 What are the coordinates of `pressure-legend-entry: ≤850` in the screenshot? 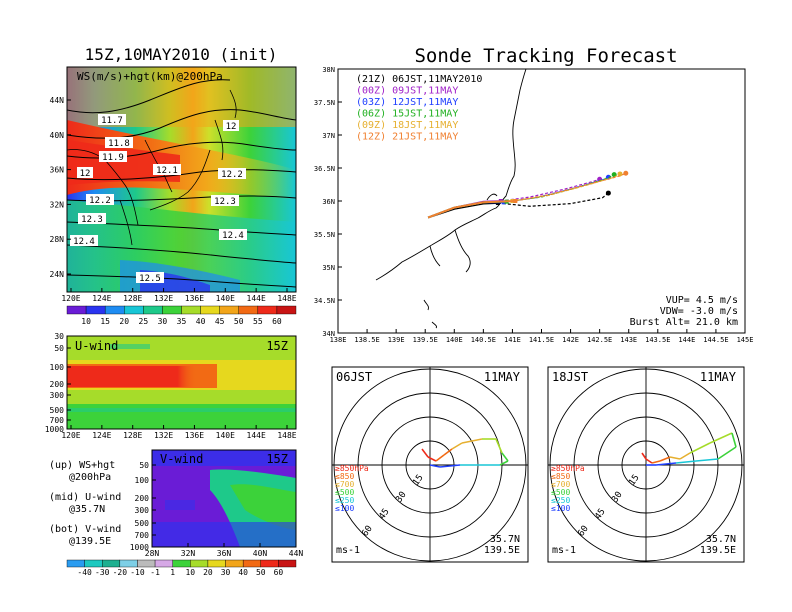 It's located at (344, 476).